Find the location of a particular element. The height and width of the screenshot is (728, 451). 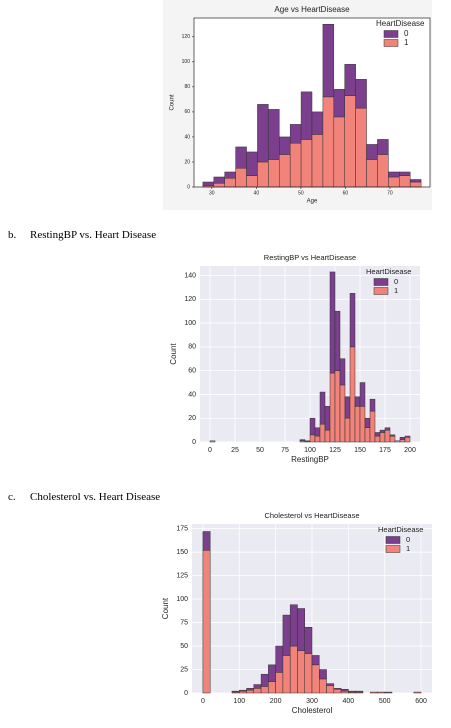

legend-label: 0 is located at coordinates (406, 33).